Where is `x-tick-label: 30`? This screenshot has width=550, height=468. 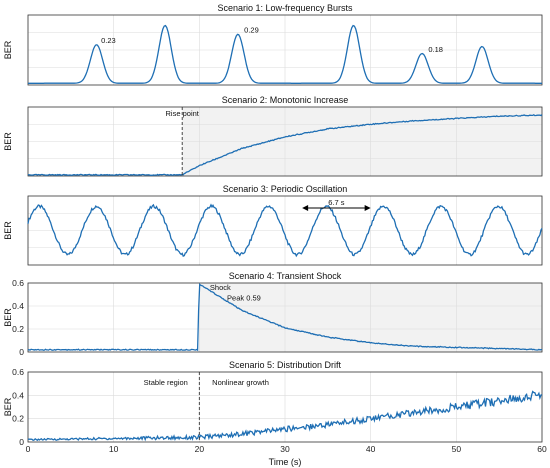
x-tick-label: 30 is located at coordinates (285, 449).